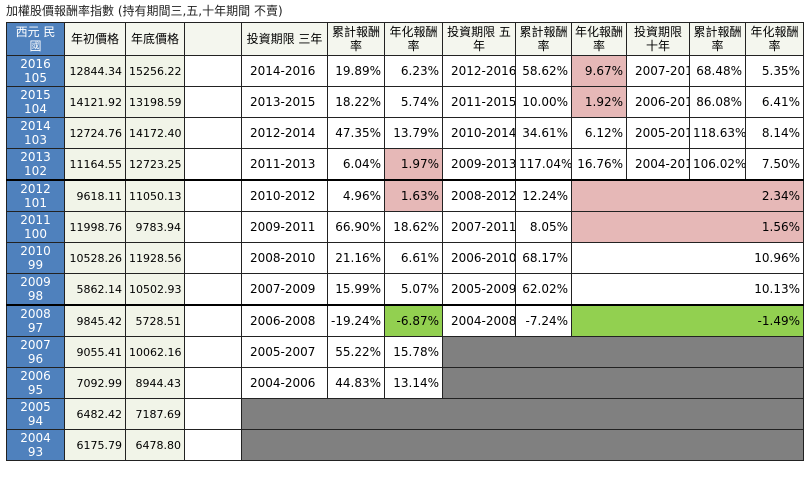 The width and height of the screenshot is (808, 479). Describe the element at coordinates (658, 39) in the screenshot. I see `header-period-10y: 投資期限 十年` at that location.